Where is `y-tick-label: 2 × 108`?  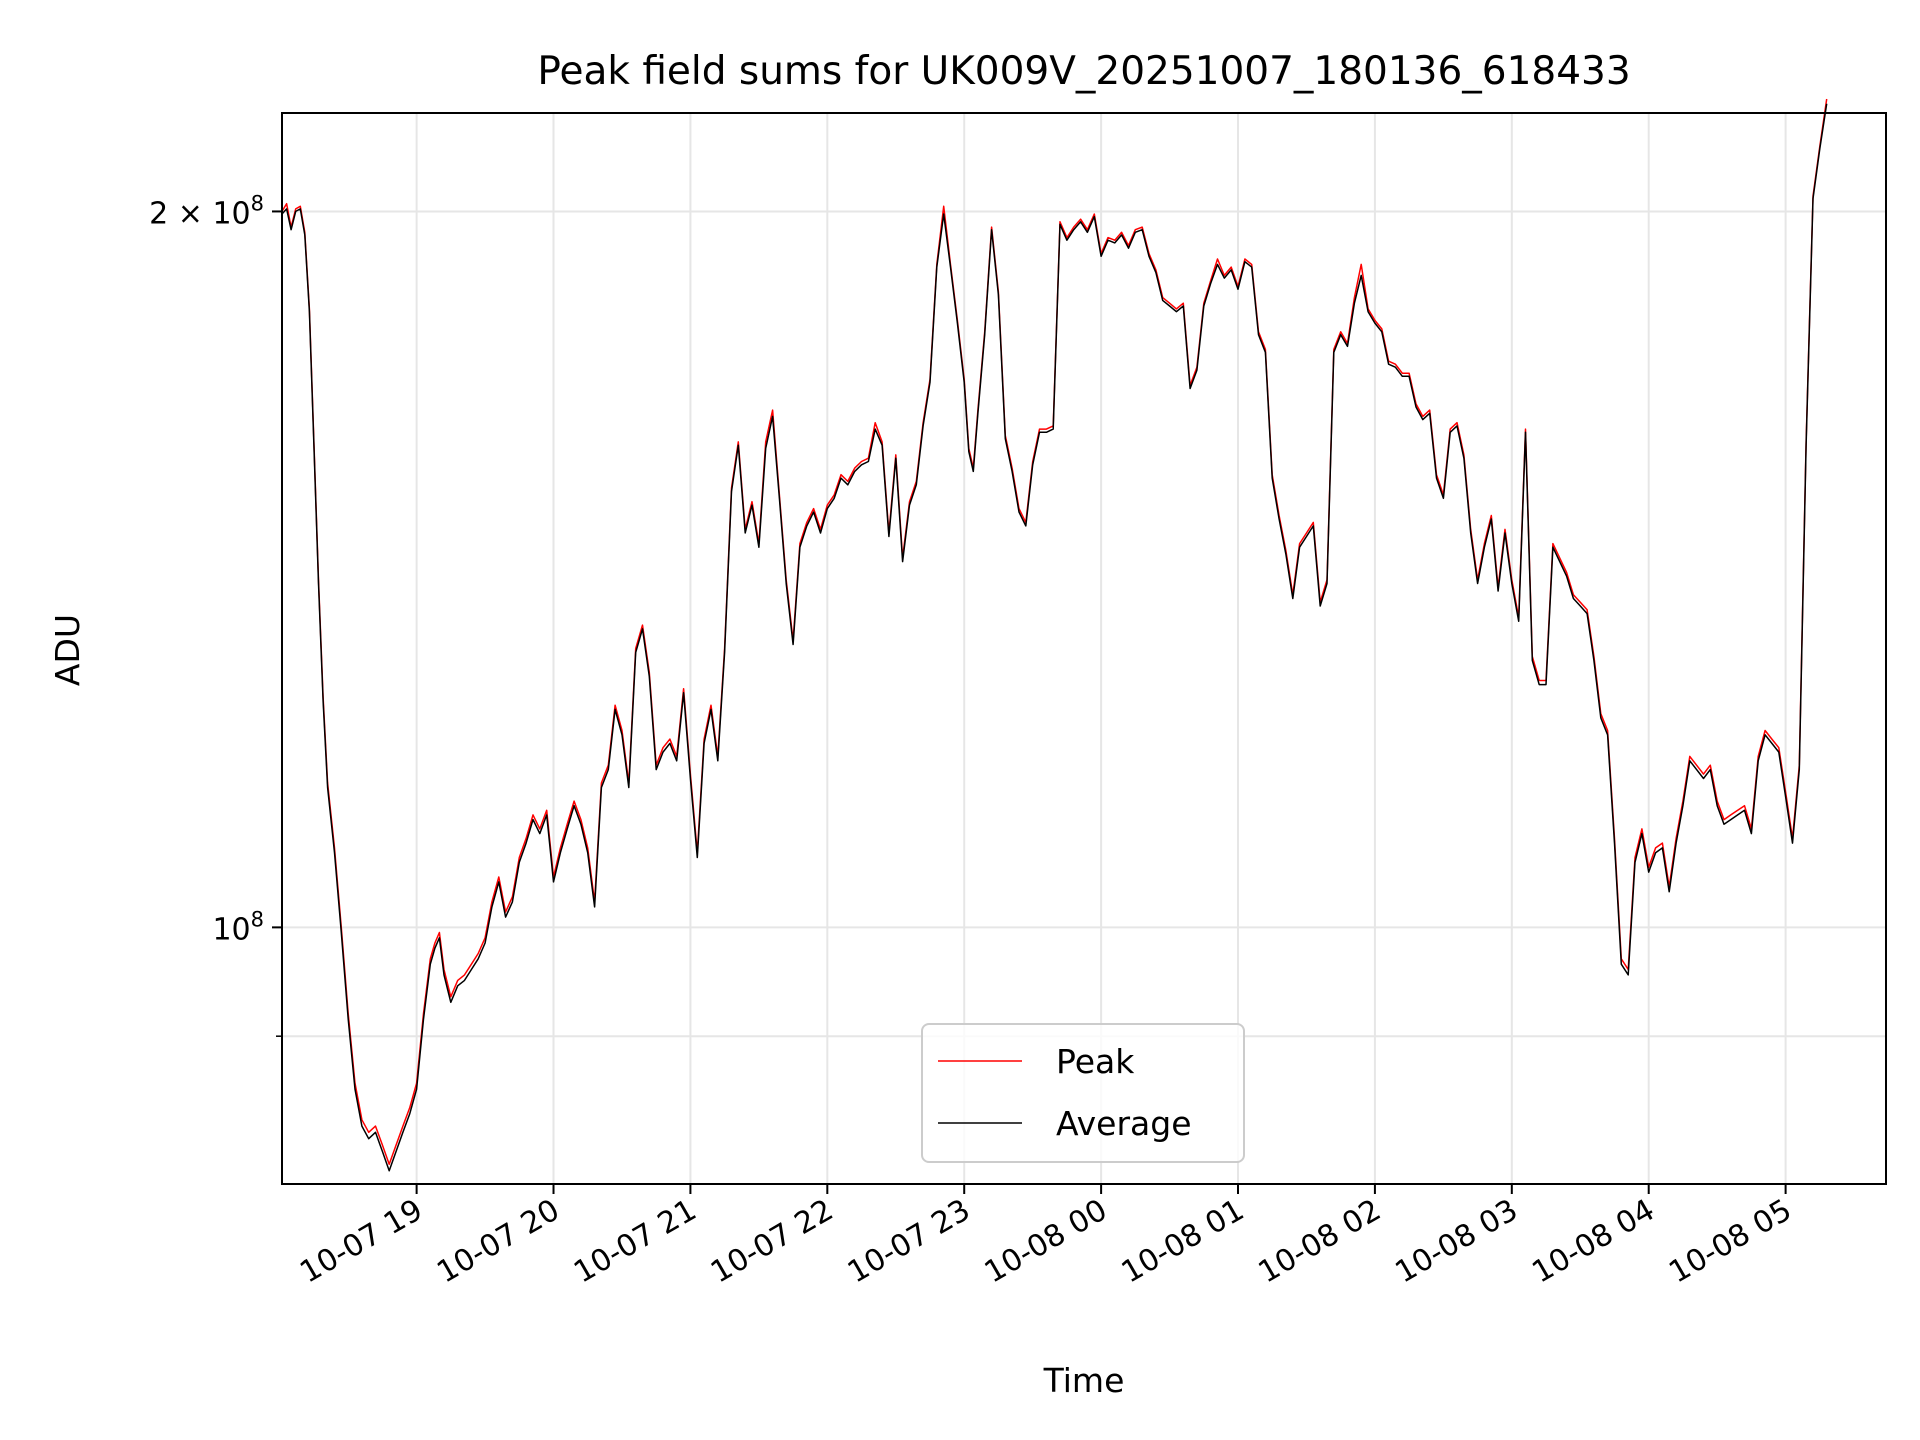
y-tick-label: 2 × 108 is located at coordinates (206, 211).